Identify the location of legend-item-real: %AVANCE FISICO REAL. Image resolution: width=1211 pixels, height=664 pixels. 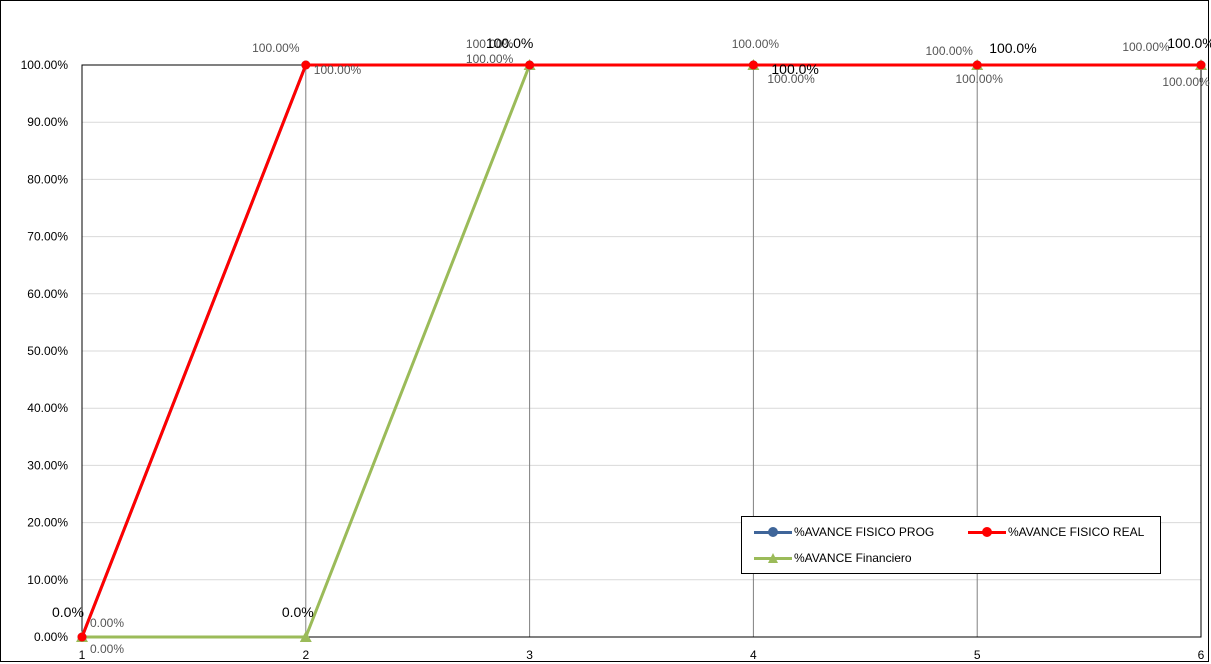
(1056, 532).